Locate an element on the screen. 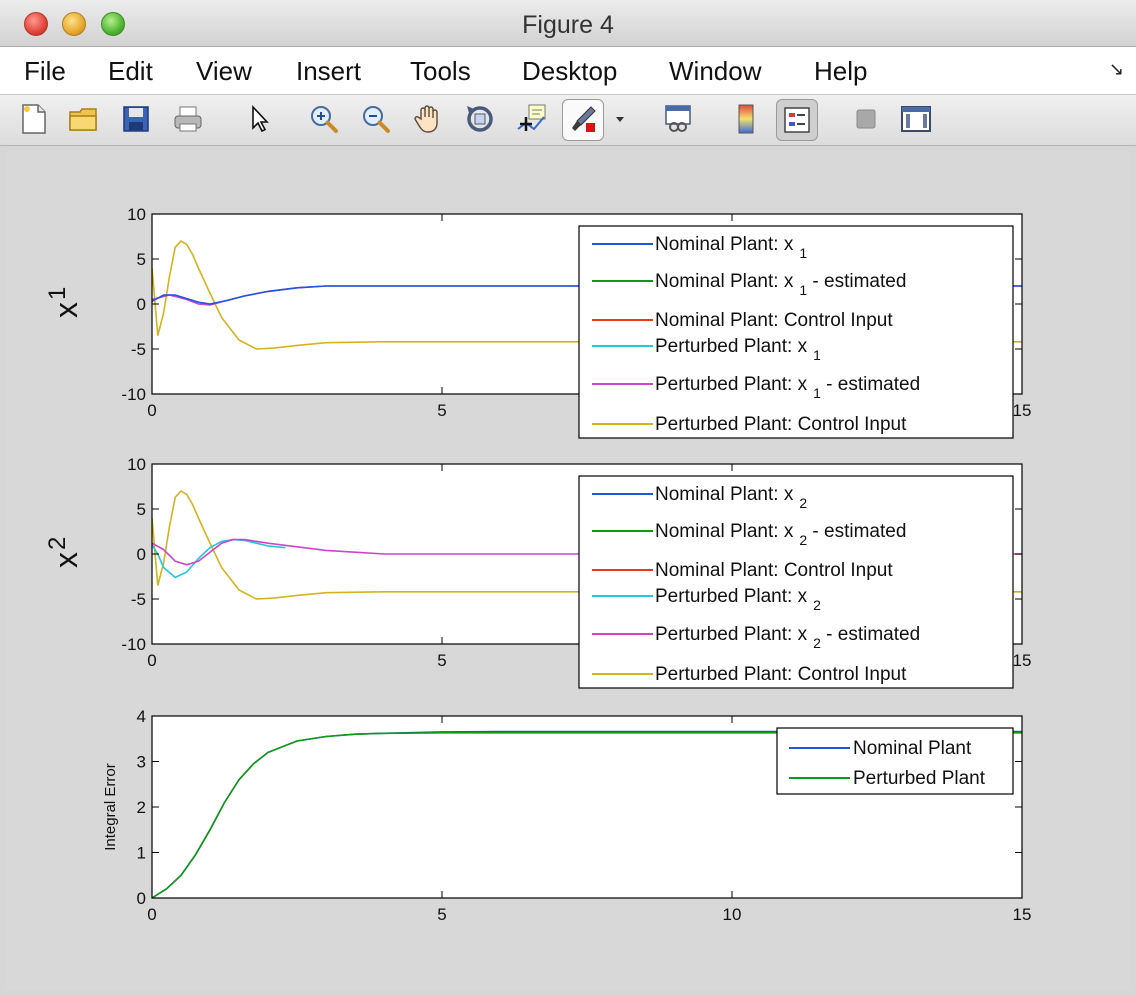 This screenshot has height=996, width=1136. menu-view: View is located at coordinates (224, 71).